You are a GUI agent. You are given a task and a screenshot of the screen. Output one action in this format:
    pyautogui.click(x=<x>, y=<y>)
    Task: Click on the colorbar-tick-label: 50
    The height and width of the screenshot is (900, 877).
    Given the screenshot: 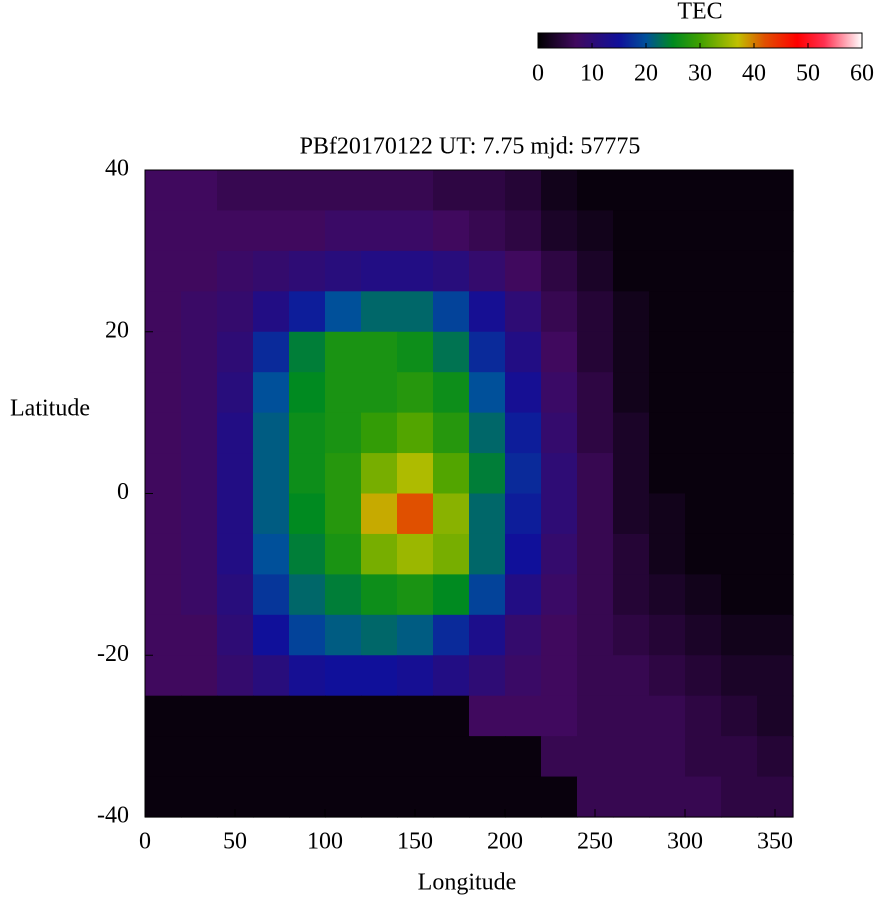 What is the action you would take?
    pyautogui.click(x=808, y=74)
    